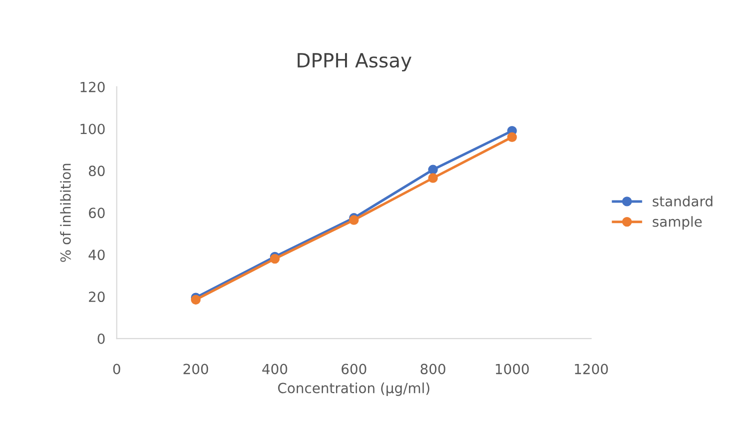  Describe the element at coordinates (591, 369) in the screenshot. I see `x-tick-label: 1200` at that location.